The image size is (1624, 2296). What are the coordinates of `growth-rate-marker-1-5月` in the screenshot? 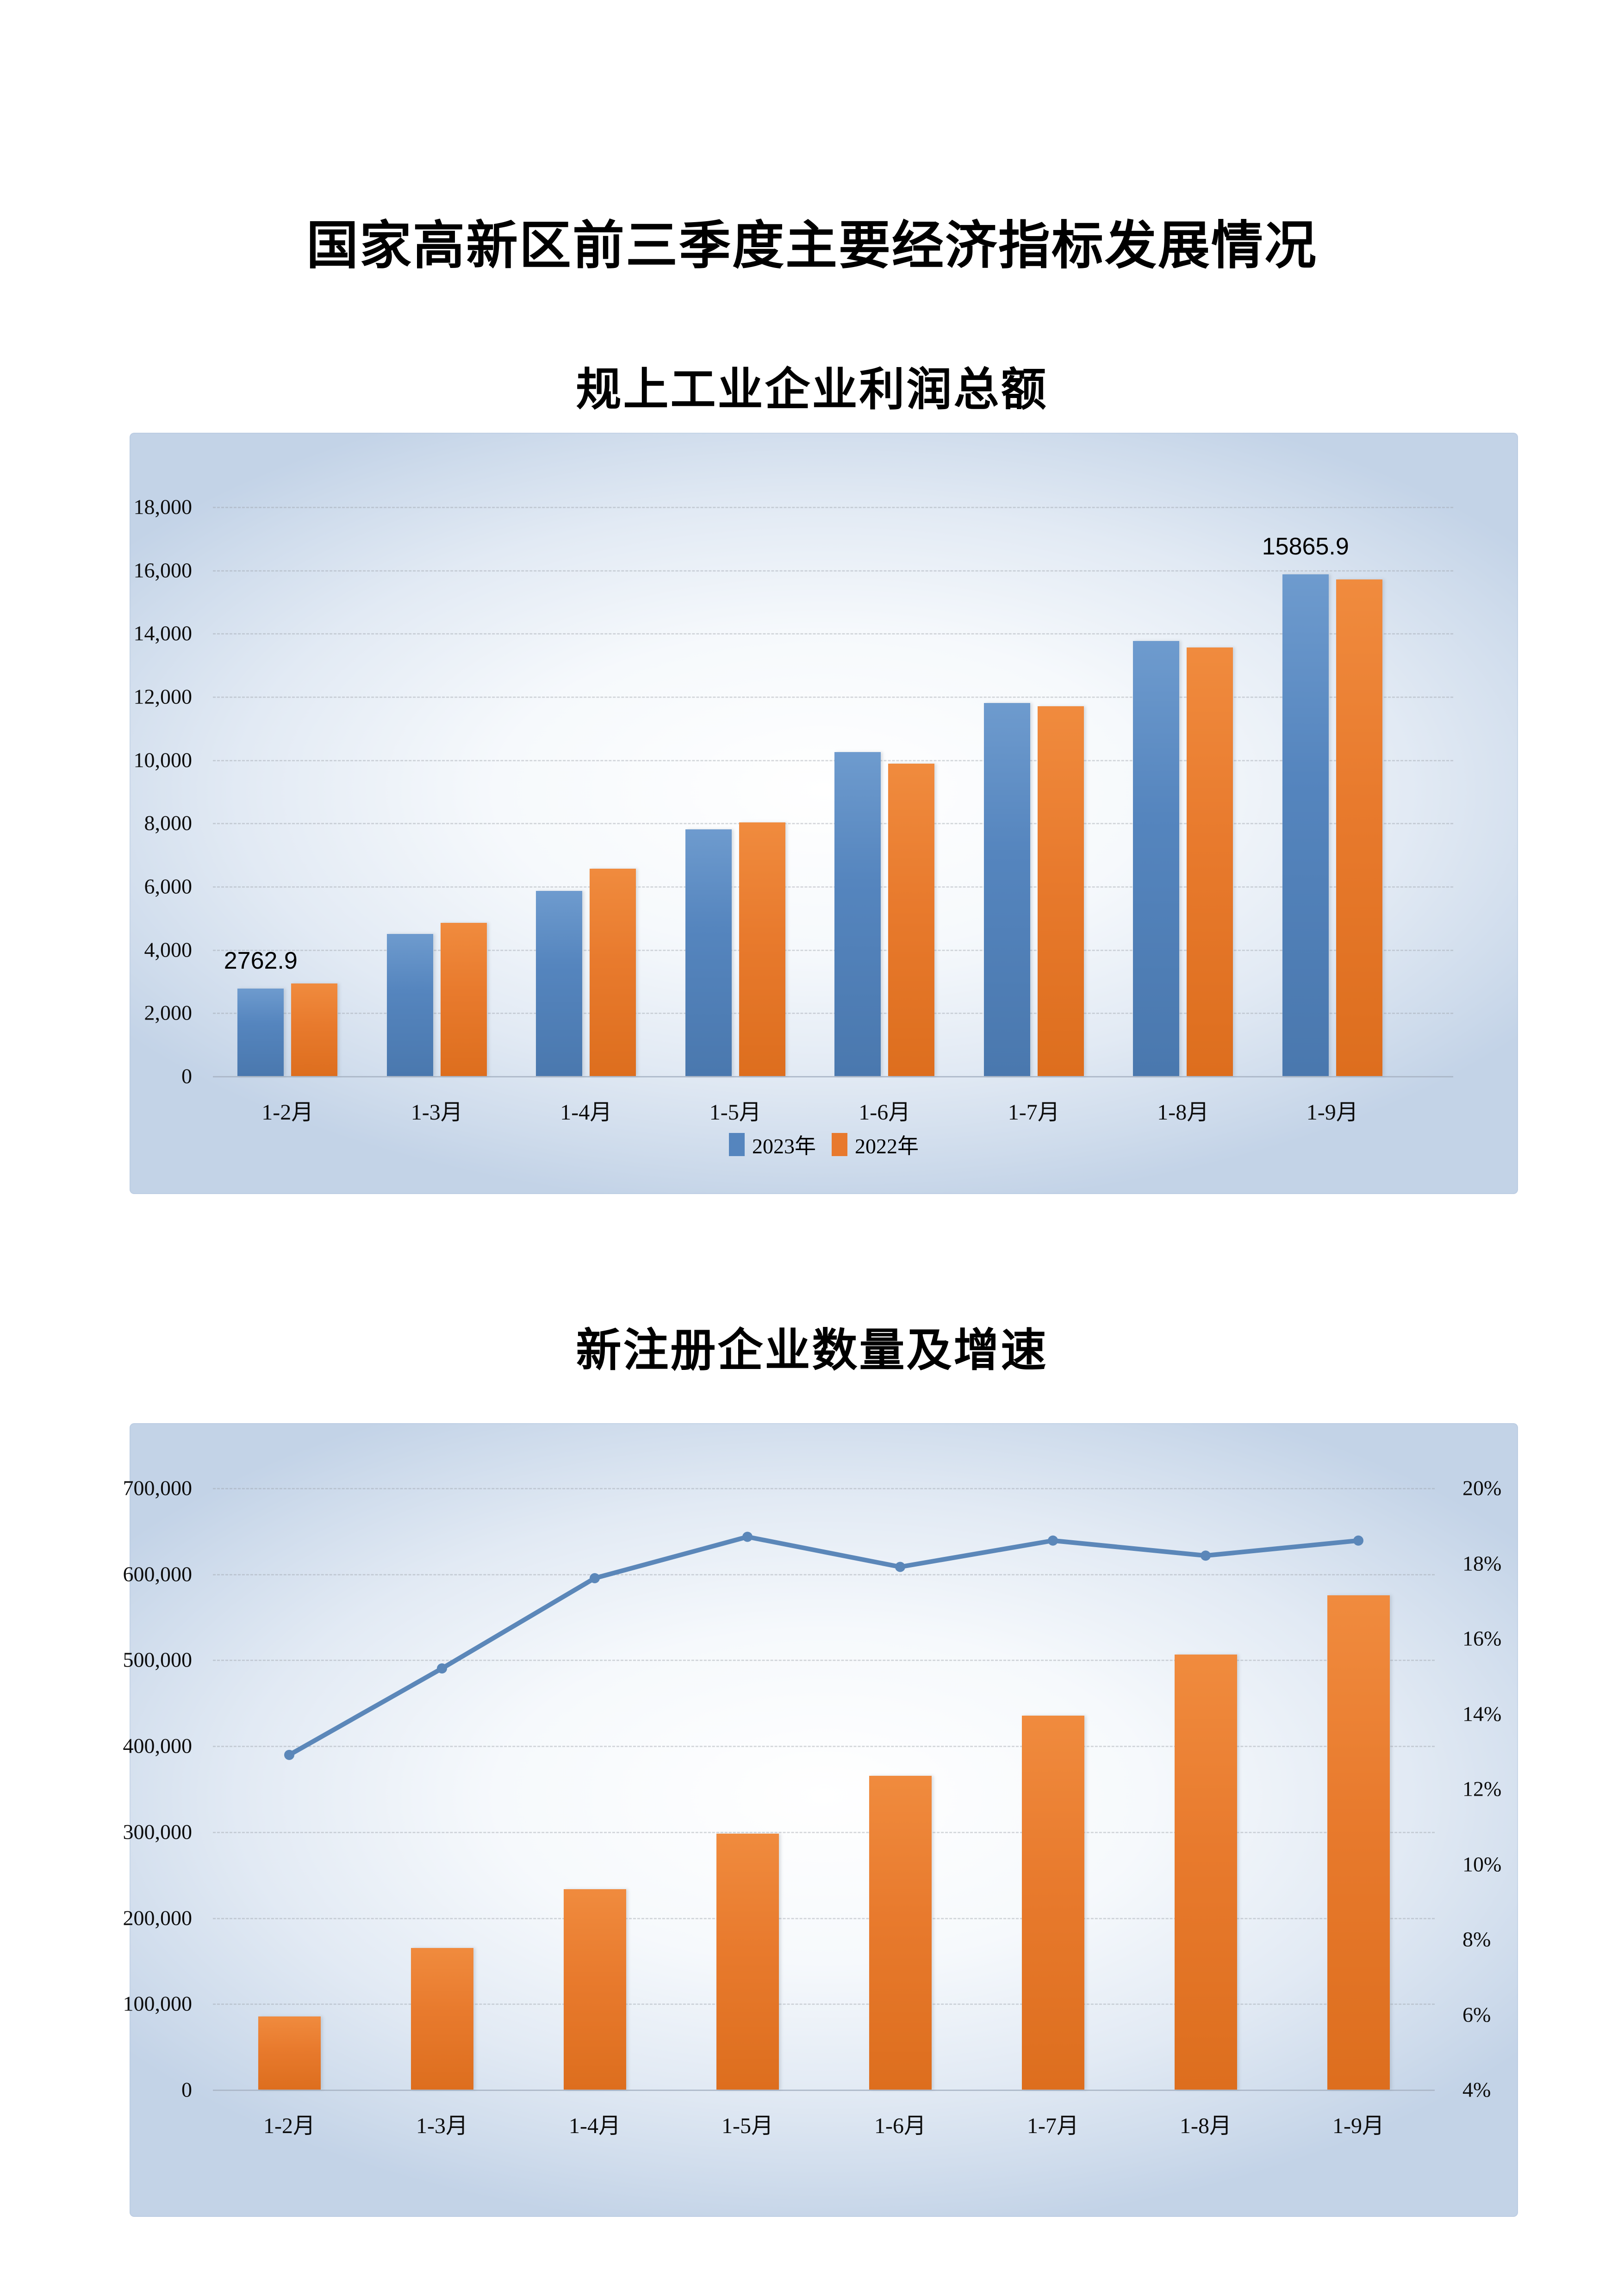 It's located at (747, 1536).